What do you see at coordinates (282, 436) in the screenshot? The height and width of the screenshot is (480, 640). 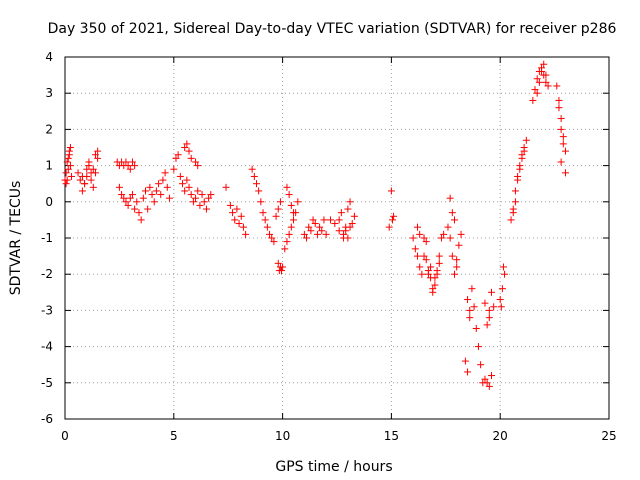 I see `x-tick-label: 10` at bounding box center [282, 436].